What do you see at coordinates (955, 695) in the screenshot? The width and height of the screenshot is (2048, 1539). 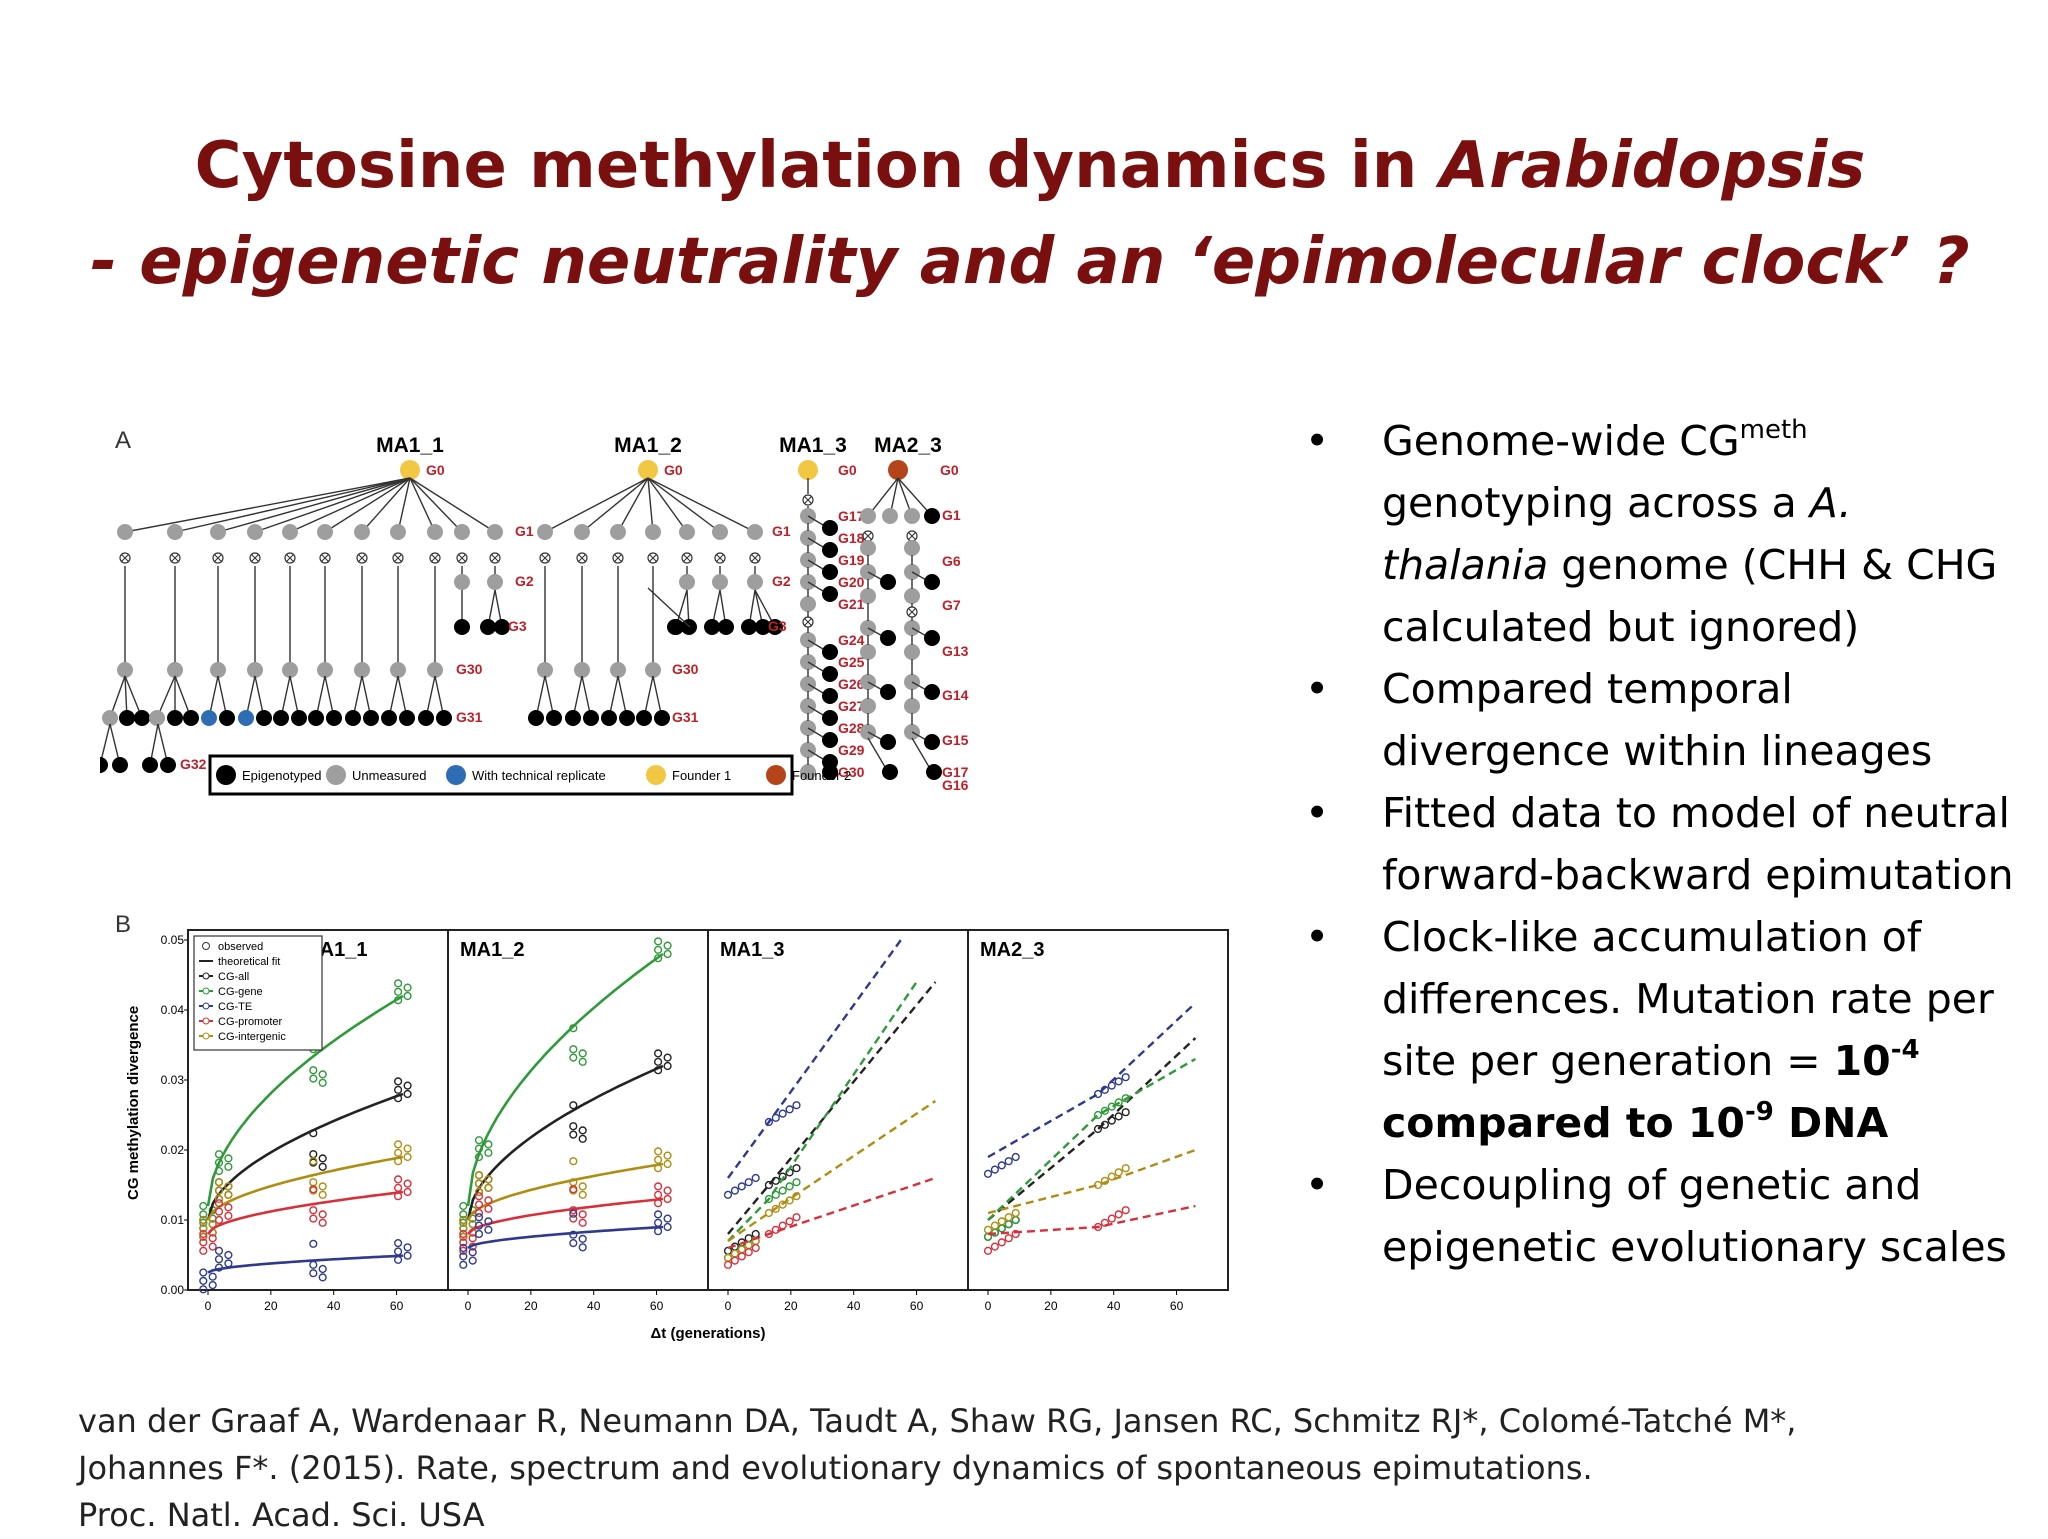 I see `generation-label: G14` at bounding box center [955, 695].